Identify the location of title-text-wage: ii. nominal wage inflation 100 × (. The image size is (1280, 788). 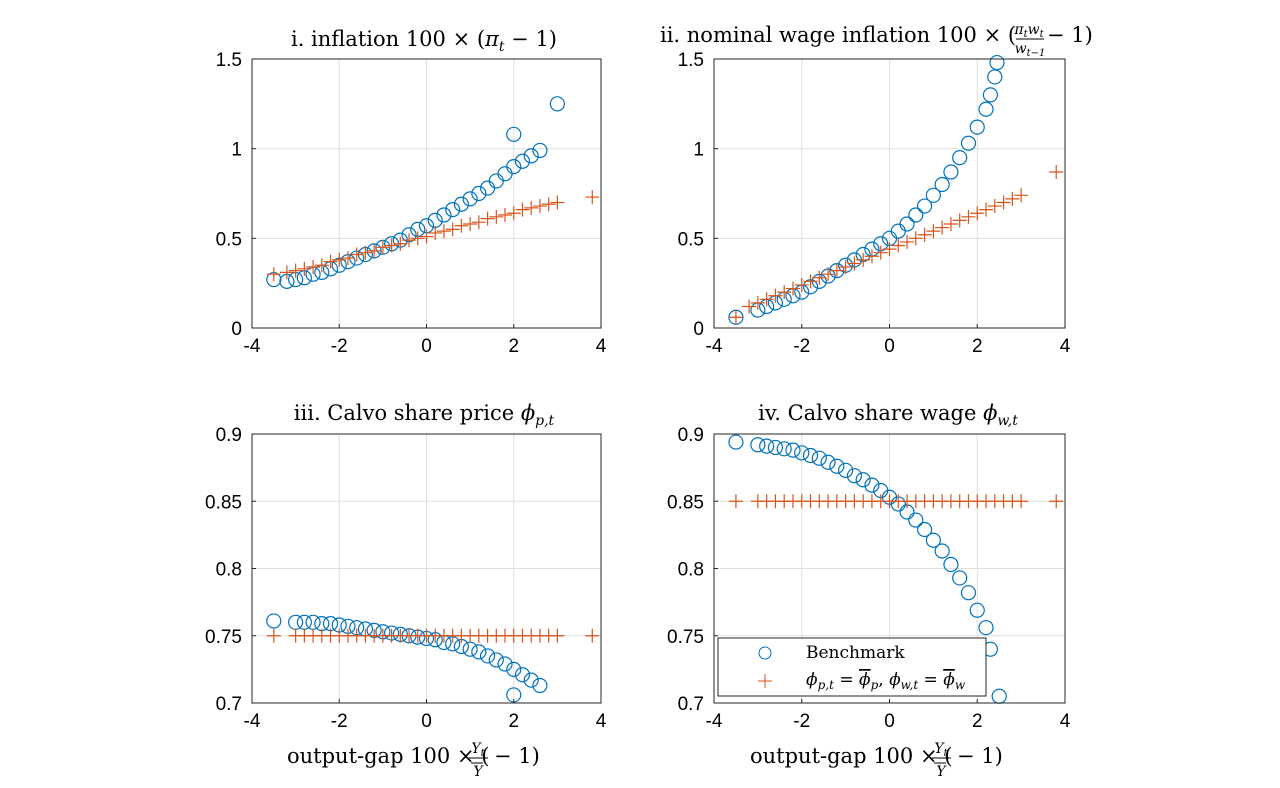
(838, 35).